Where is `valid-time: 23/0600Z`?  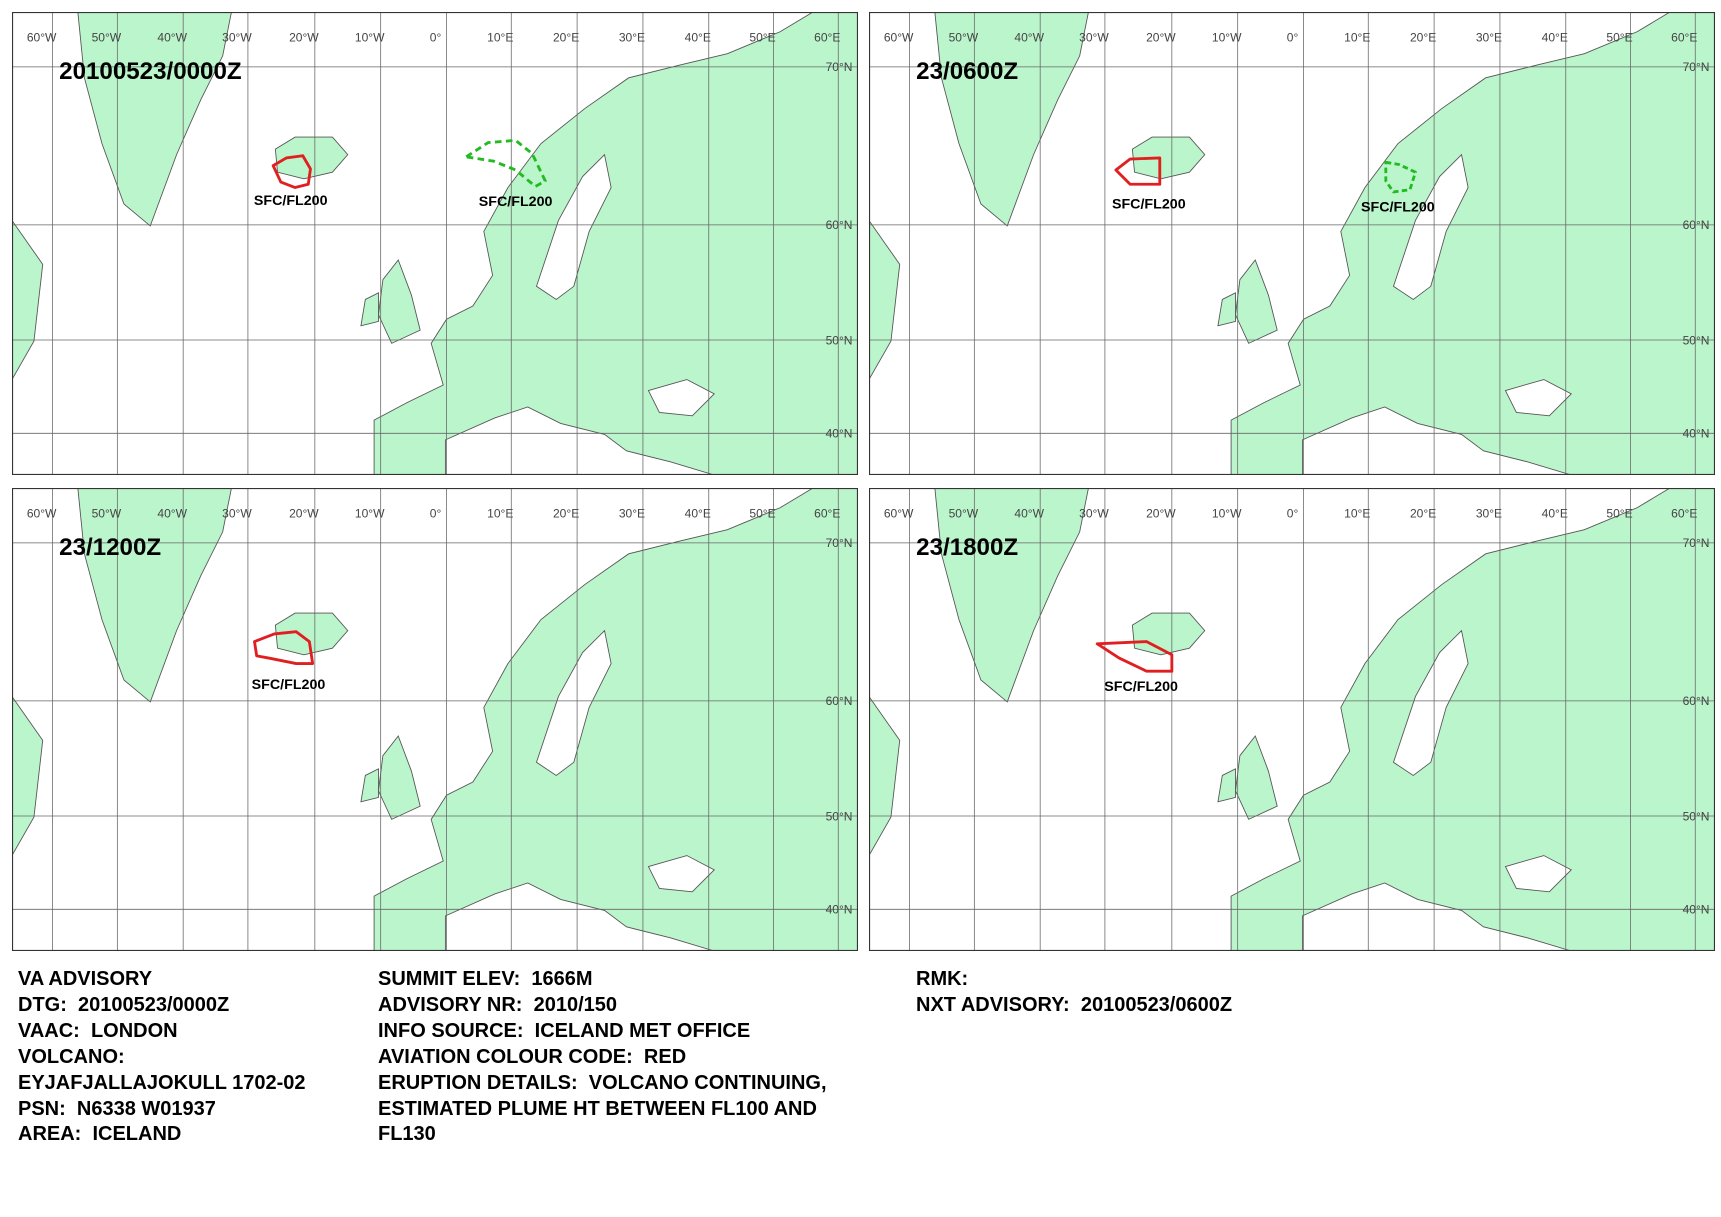 valid-time: 23/0600Z is located at coordinates (967, 71).